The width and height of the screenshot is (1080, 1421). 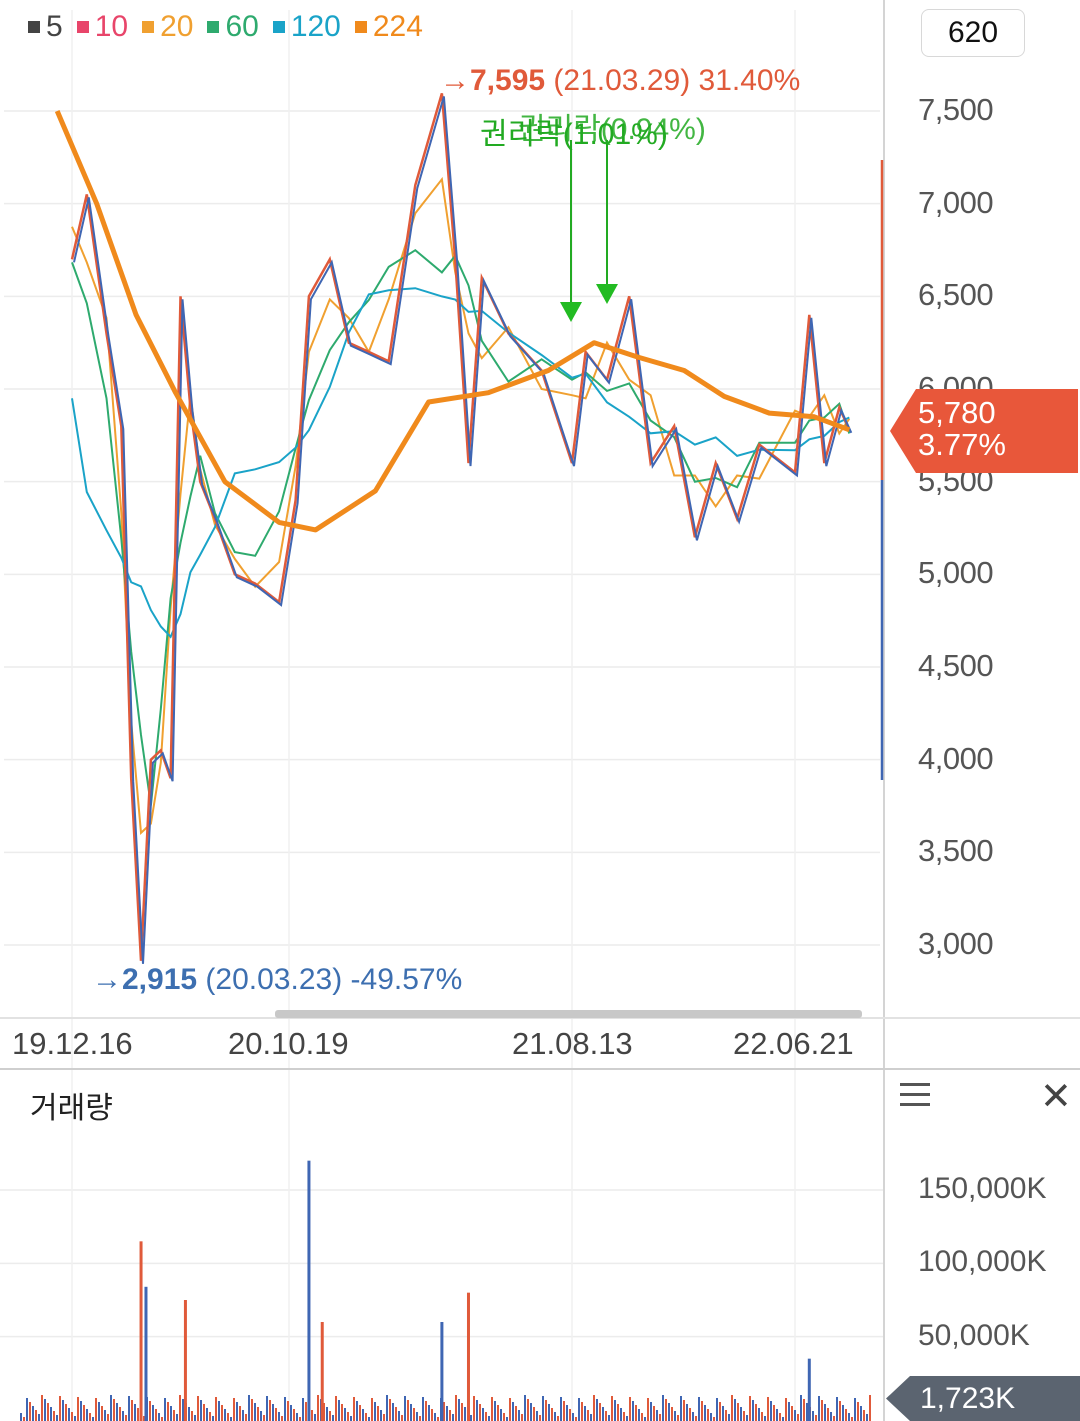 What do you see at coordinates (915, 1095) in the screenshot?
I see `menu-icon` at bounding box center [915, 1095].